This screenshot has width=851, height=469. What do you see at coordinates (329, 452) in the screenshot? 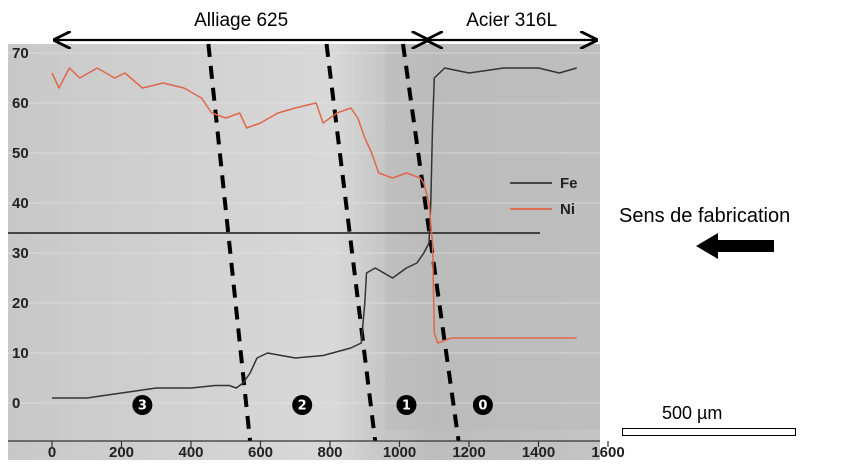
I see `x-tick-label: 800` at bounding box center [329, 452].